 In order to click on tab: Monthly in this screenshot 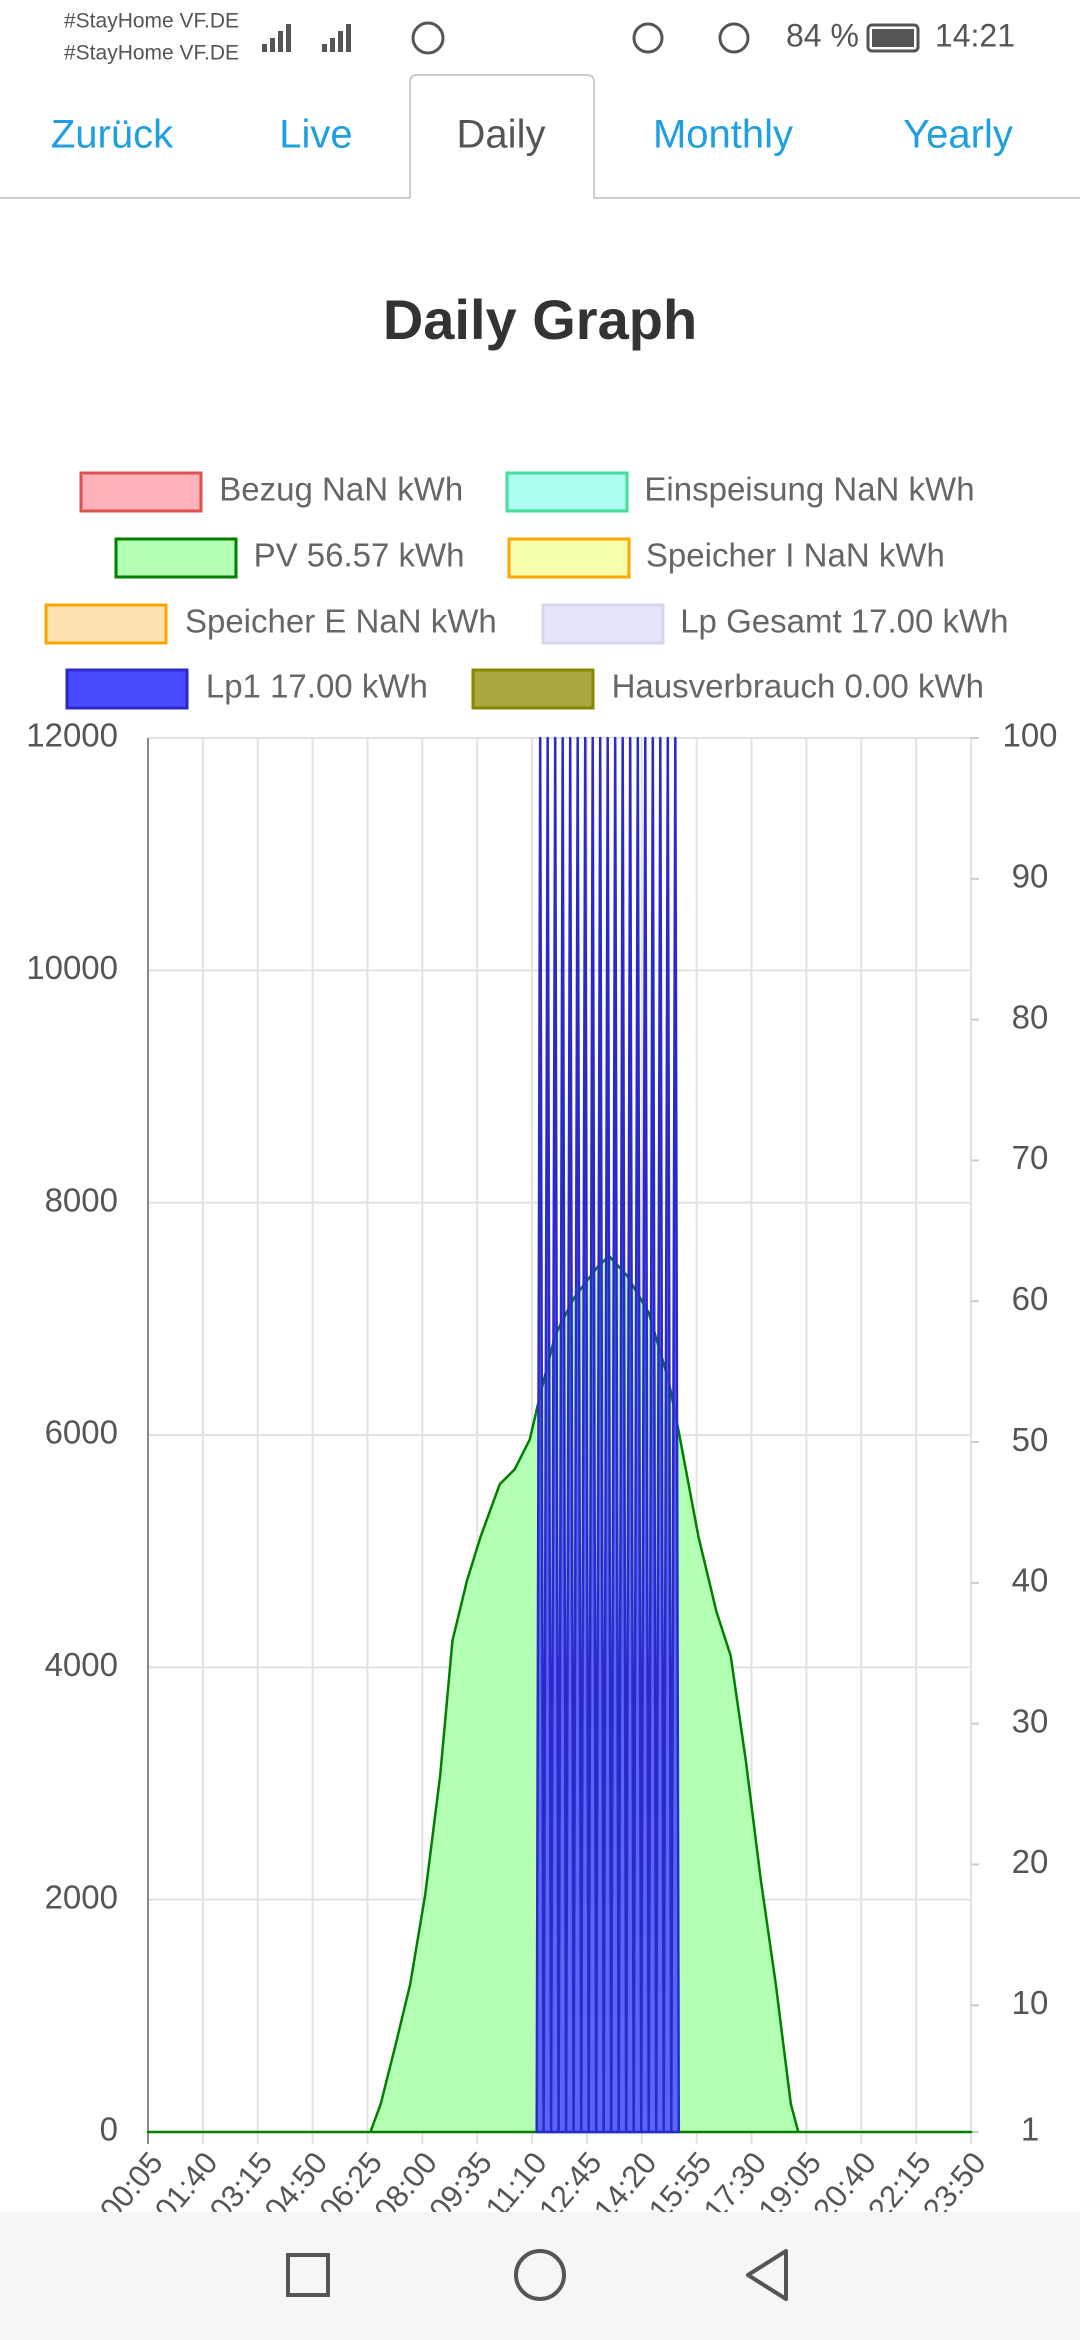, I will do `click(723, 135)`.